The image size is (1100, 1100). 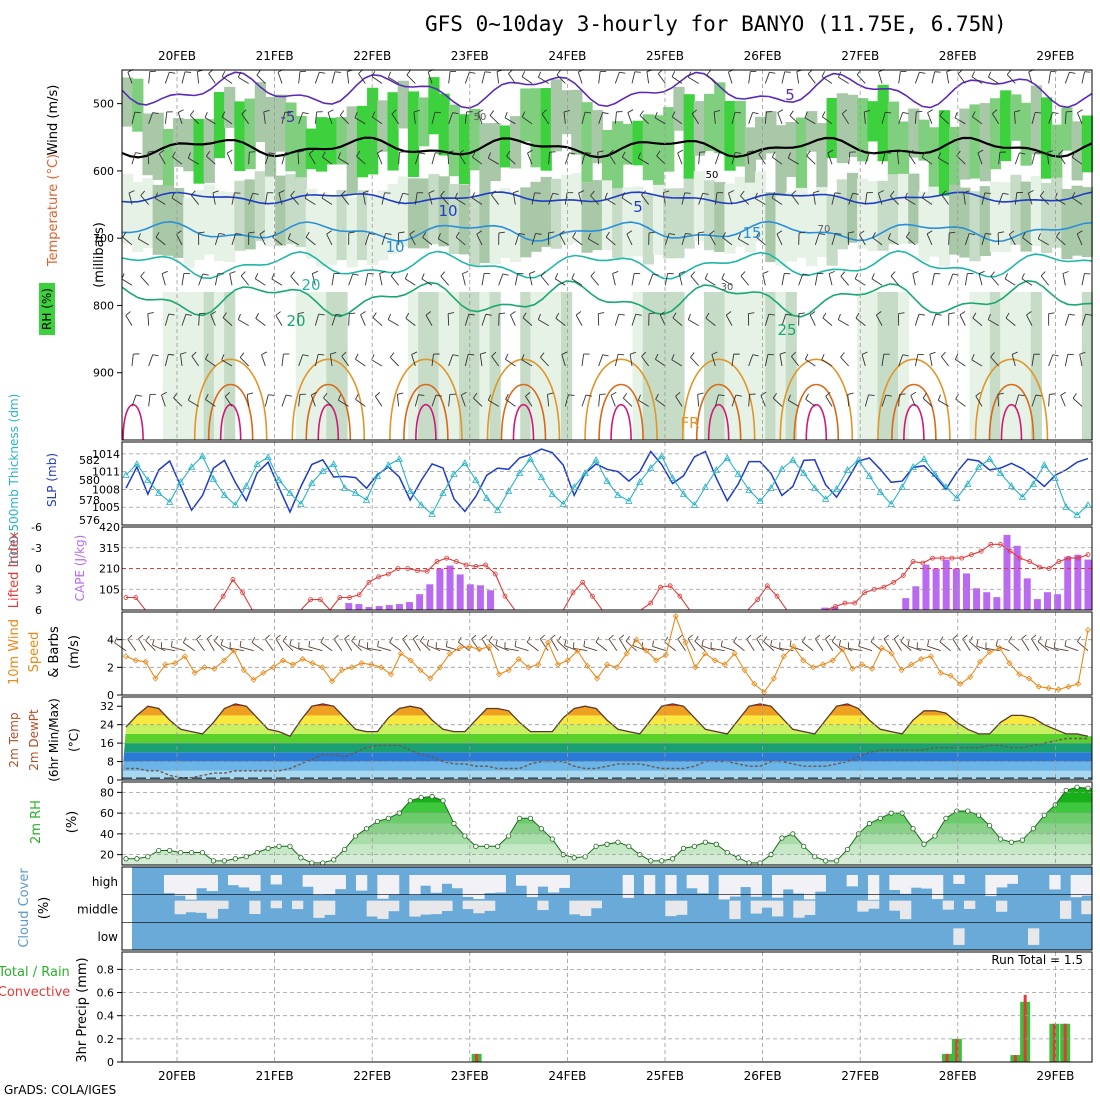 What do you see at coordinates (607, 766) in the screenshot?
I see `temp-band` at bounding box center [607, 766].